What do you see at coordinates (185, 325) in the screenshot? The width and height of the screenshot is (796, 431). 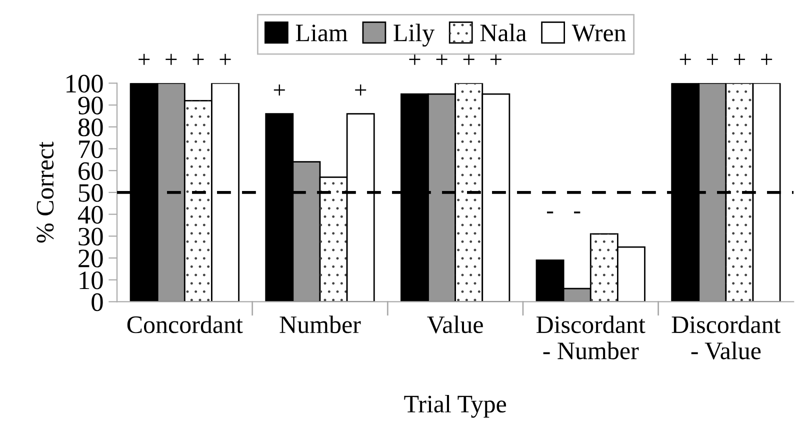 I see `x-tick-label: Concordant` at bounding box center [185, 325].